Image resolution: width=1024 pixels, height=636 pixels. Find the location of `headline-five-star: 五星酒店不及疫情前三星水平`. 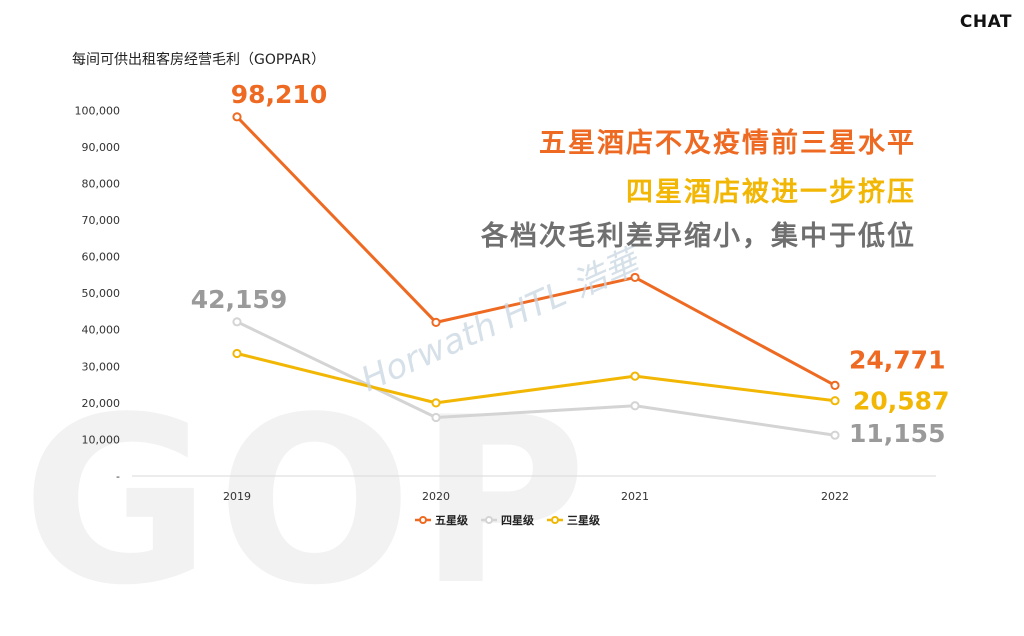

headline-five-star: 五星酒店不及疫情前三星水平 is located at coordinates (727, 143).